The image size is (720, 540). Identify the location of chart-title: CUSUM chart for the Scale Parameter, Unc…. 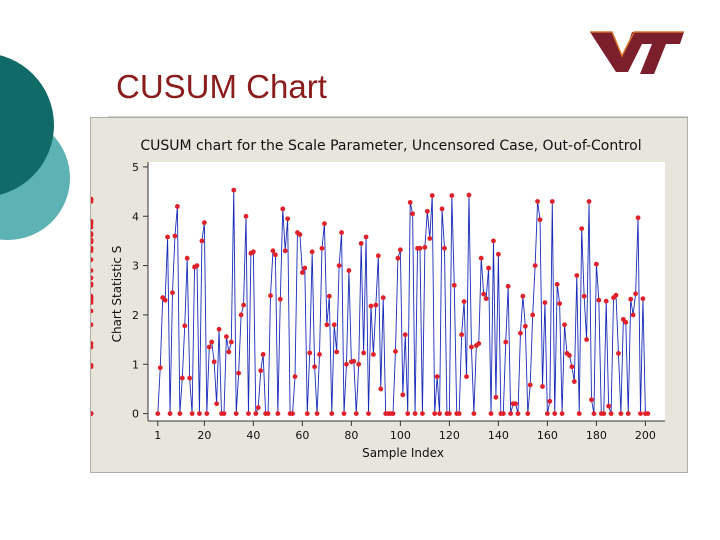
(390, 146).